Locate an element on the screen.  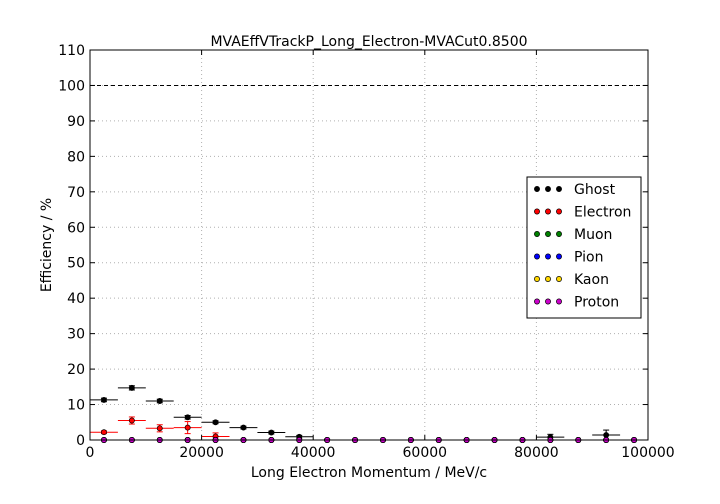
x-axis-title: Long Electron Momentum / MeV/c is located at coordinates (369, 473).